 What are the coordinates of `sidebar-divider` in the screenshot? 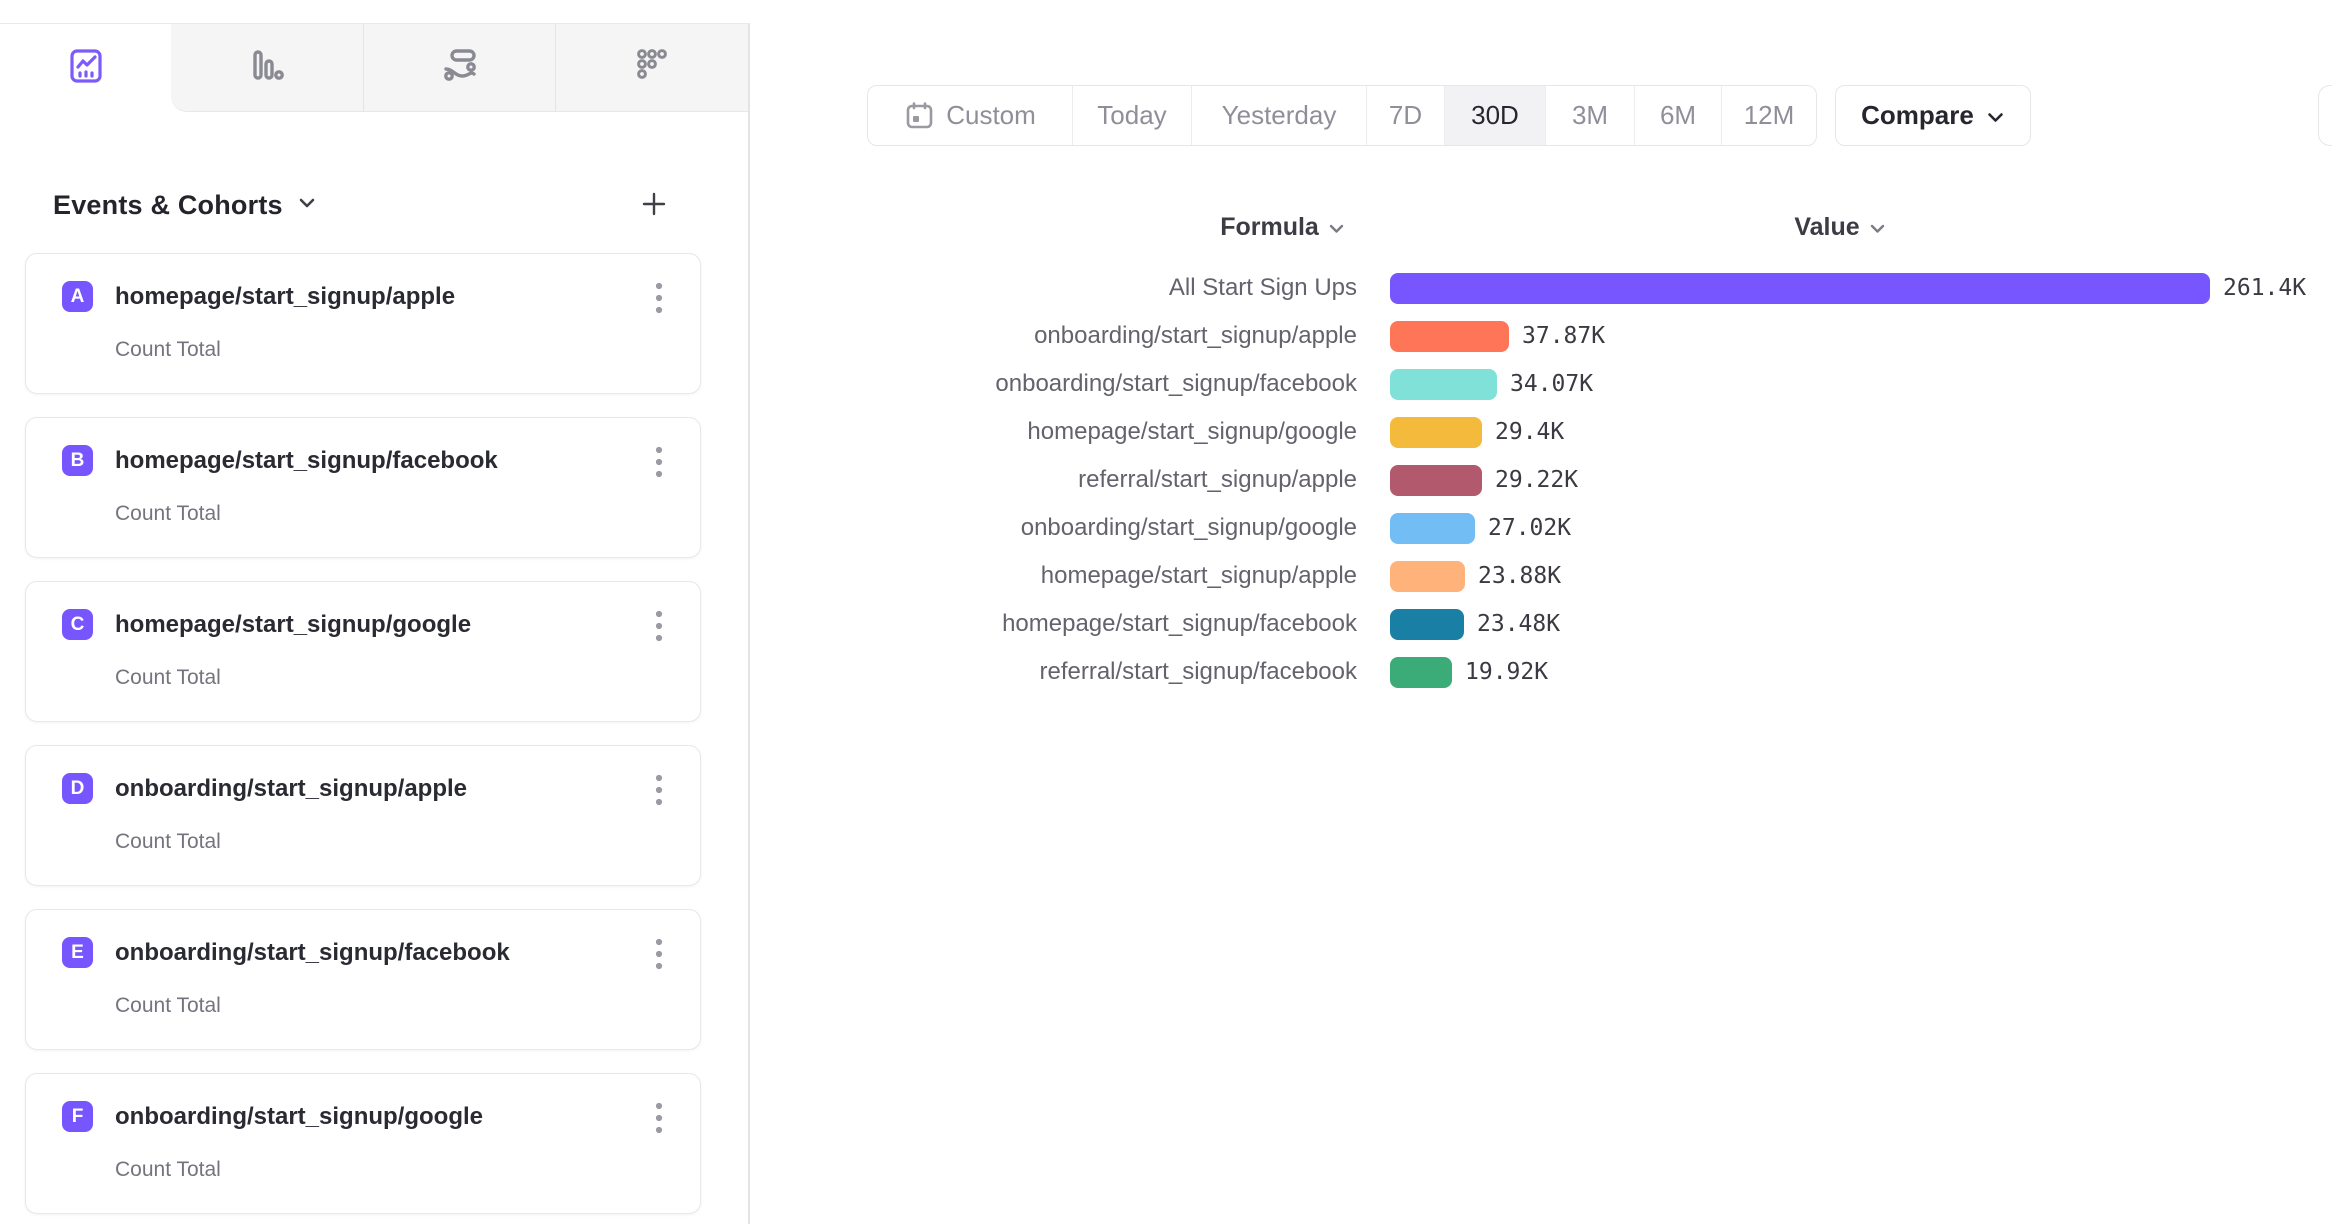 It's located at (749, 624).